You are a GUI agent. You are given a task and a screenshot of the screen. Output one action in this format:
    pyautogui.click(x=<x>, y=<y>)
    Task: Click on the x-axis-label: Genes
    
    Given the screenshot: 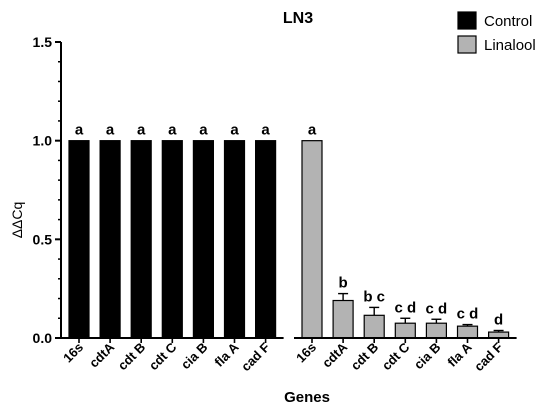 What is the action you would take?
    pyautogui.click(x=307, y=397)
    